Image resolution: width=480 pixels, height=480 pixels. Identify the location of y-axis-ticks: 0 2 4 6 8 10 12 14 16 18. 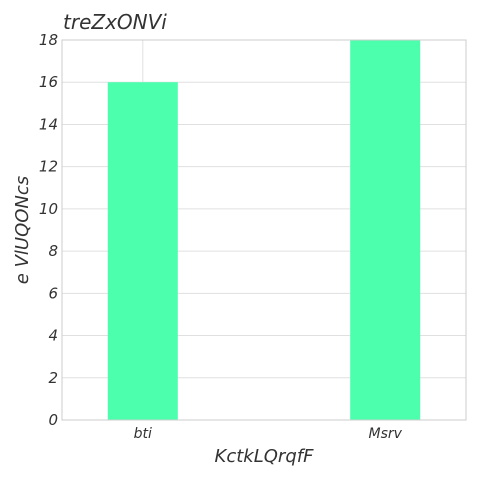
(48, 230).